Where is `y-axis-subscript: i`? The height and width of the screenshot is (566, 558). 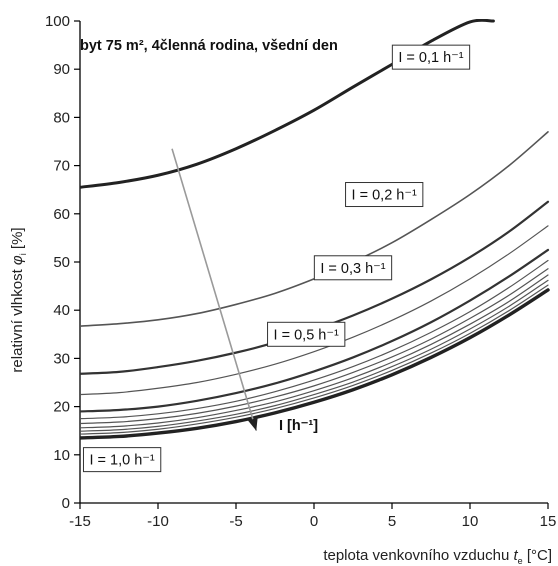 y-axis-subscript: i is located at coordinates (23, 254).